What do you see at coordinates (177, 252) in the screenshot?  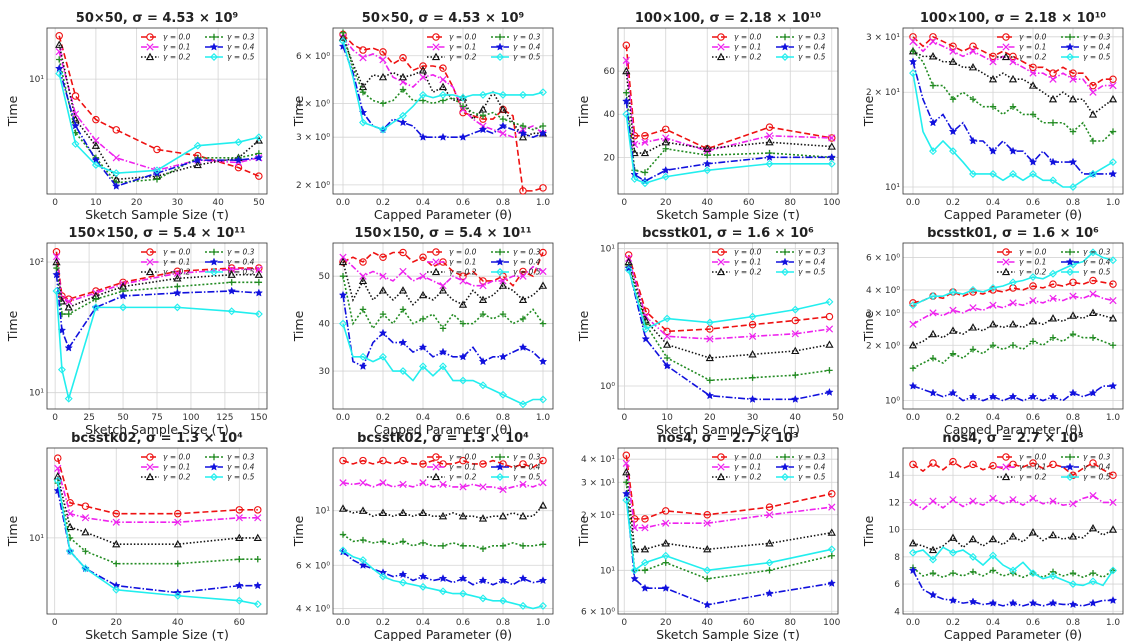 I see `legend-label: γ = 0.0` at bounding box center [177, 252].